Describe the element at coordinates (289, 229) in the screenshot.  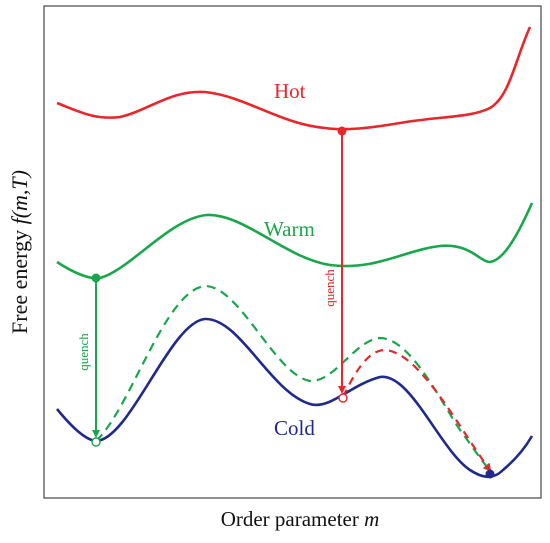
I see `warm-label: Warm` at that location.